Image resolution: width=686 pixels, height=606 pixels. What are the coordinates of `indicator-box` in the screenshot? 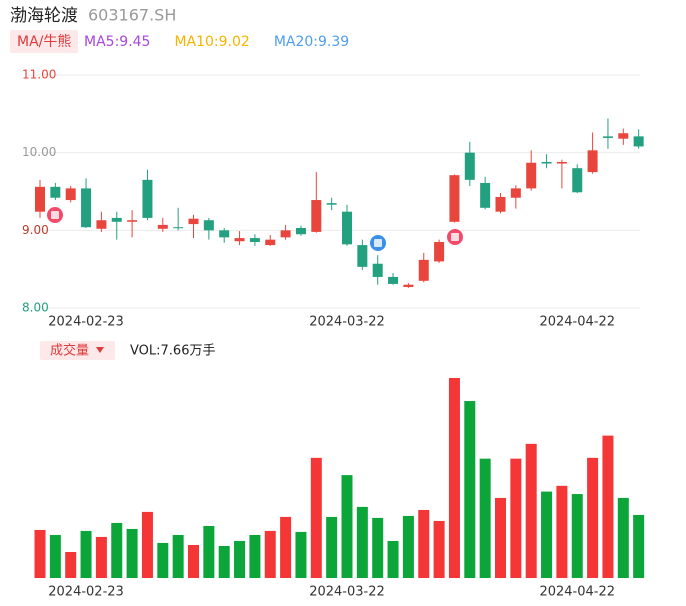 It's located at (44, 41).